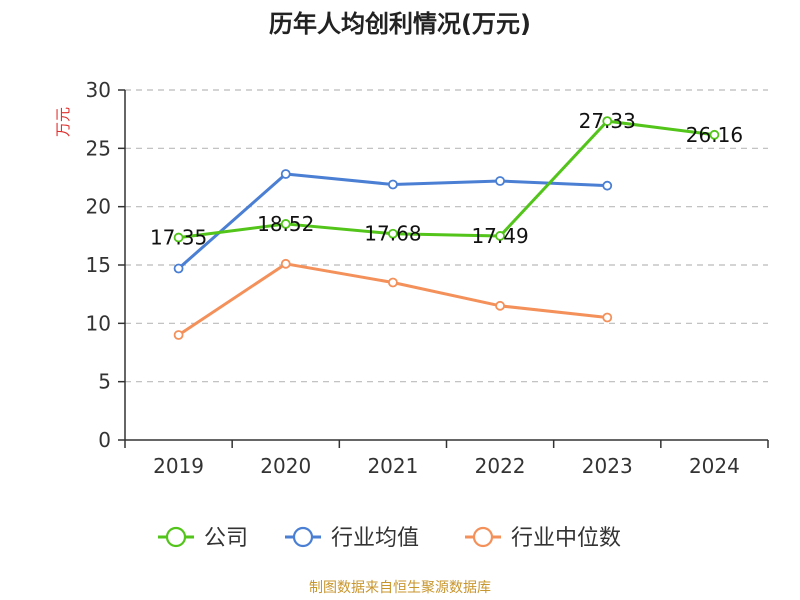 The width and height of the screenshot is (800, 600). Describe the element at coordinates (607, 466) in the screenshot. I see `x-tick-label: 2023` at that location.